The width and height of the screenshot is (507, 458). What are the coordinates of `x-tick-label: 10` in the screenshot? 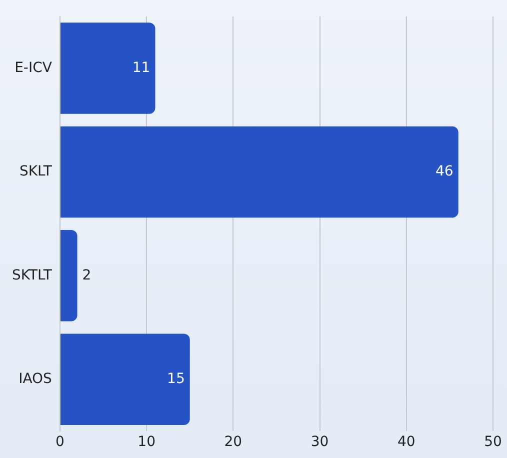 It's located at (147, 442).